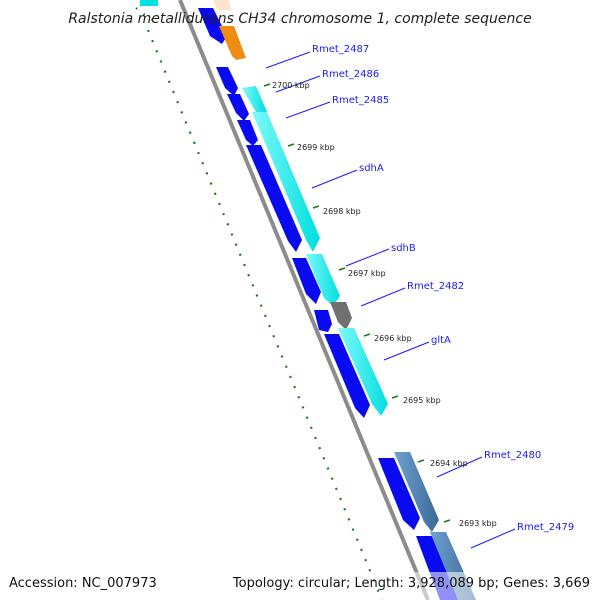 The image size is (600, 600). I want to click on fade-overlay, so click(450, 586).